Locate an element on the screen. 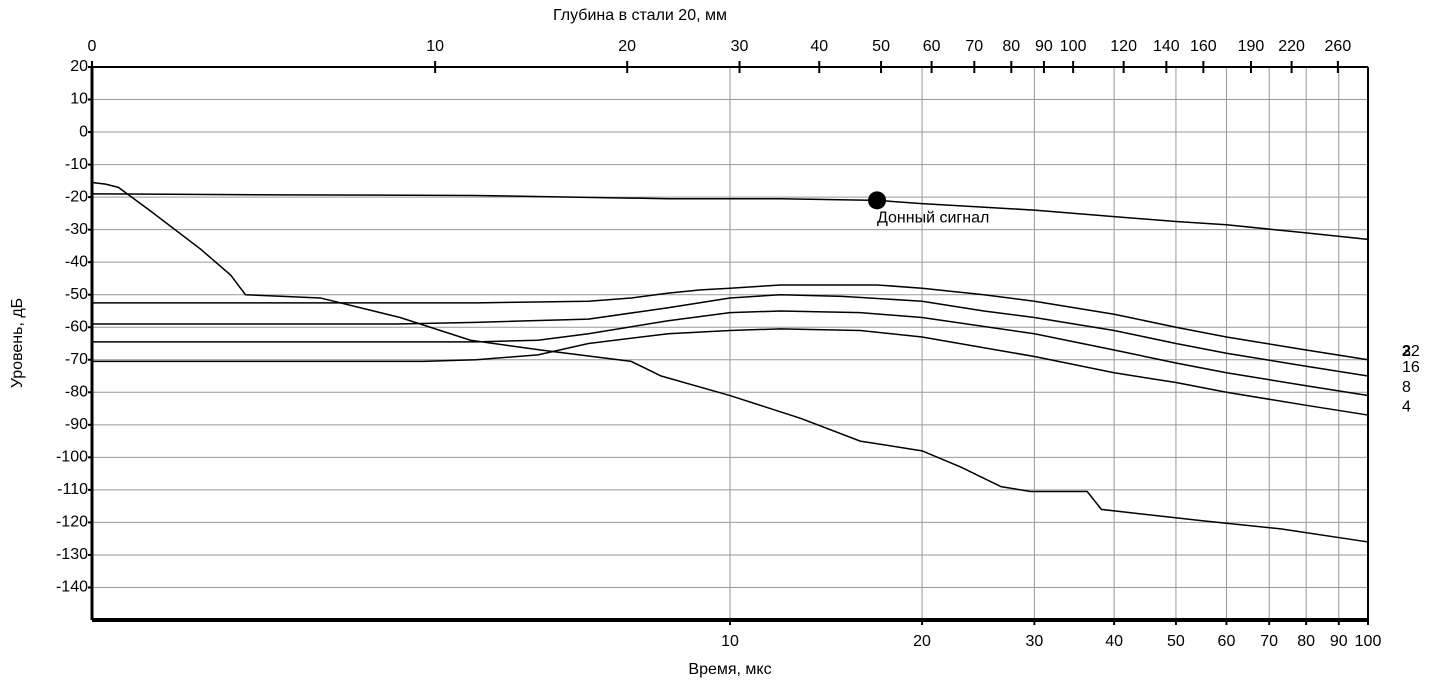 Image resolution: width=1440 pixels, height=686 pixels. legend-label: 32 is located at coordinates (1411, 351).